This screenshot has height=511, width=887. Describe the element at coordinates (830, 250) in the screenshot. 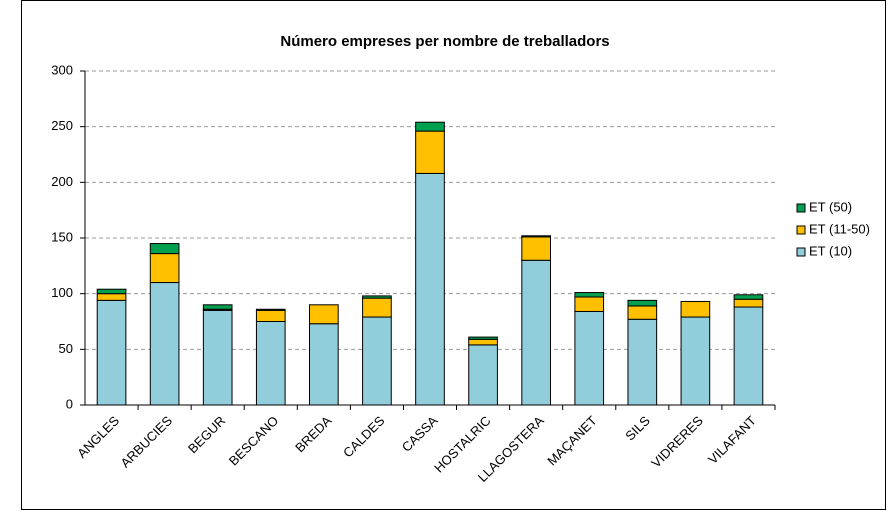

I see `legend-label: ET (10)` at that location.